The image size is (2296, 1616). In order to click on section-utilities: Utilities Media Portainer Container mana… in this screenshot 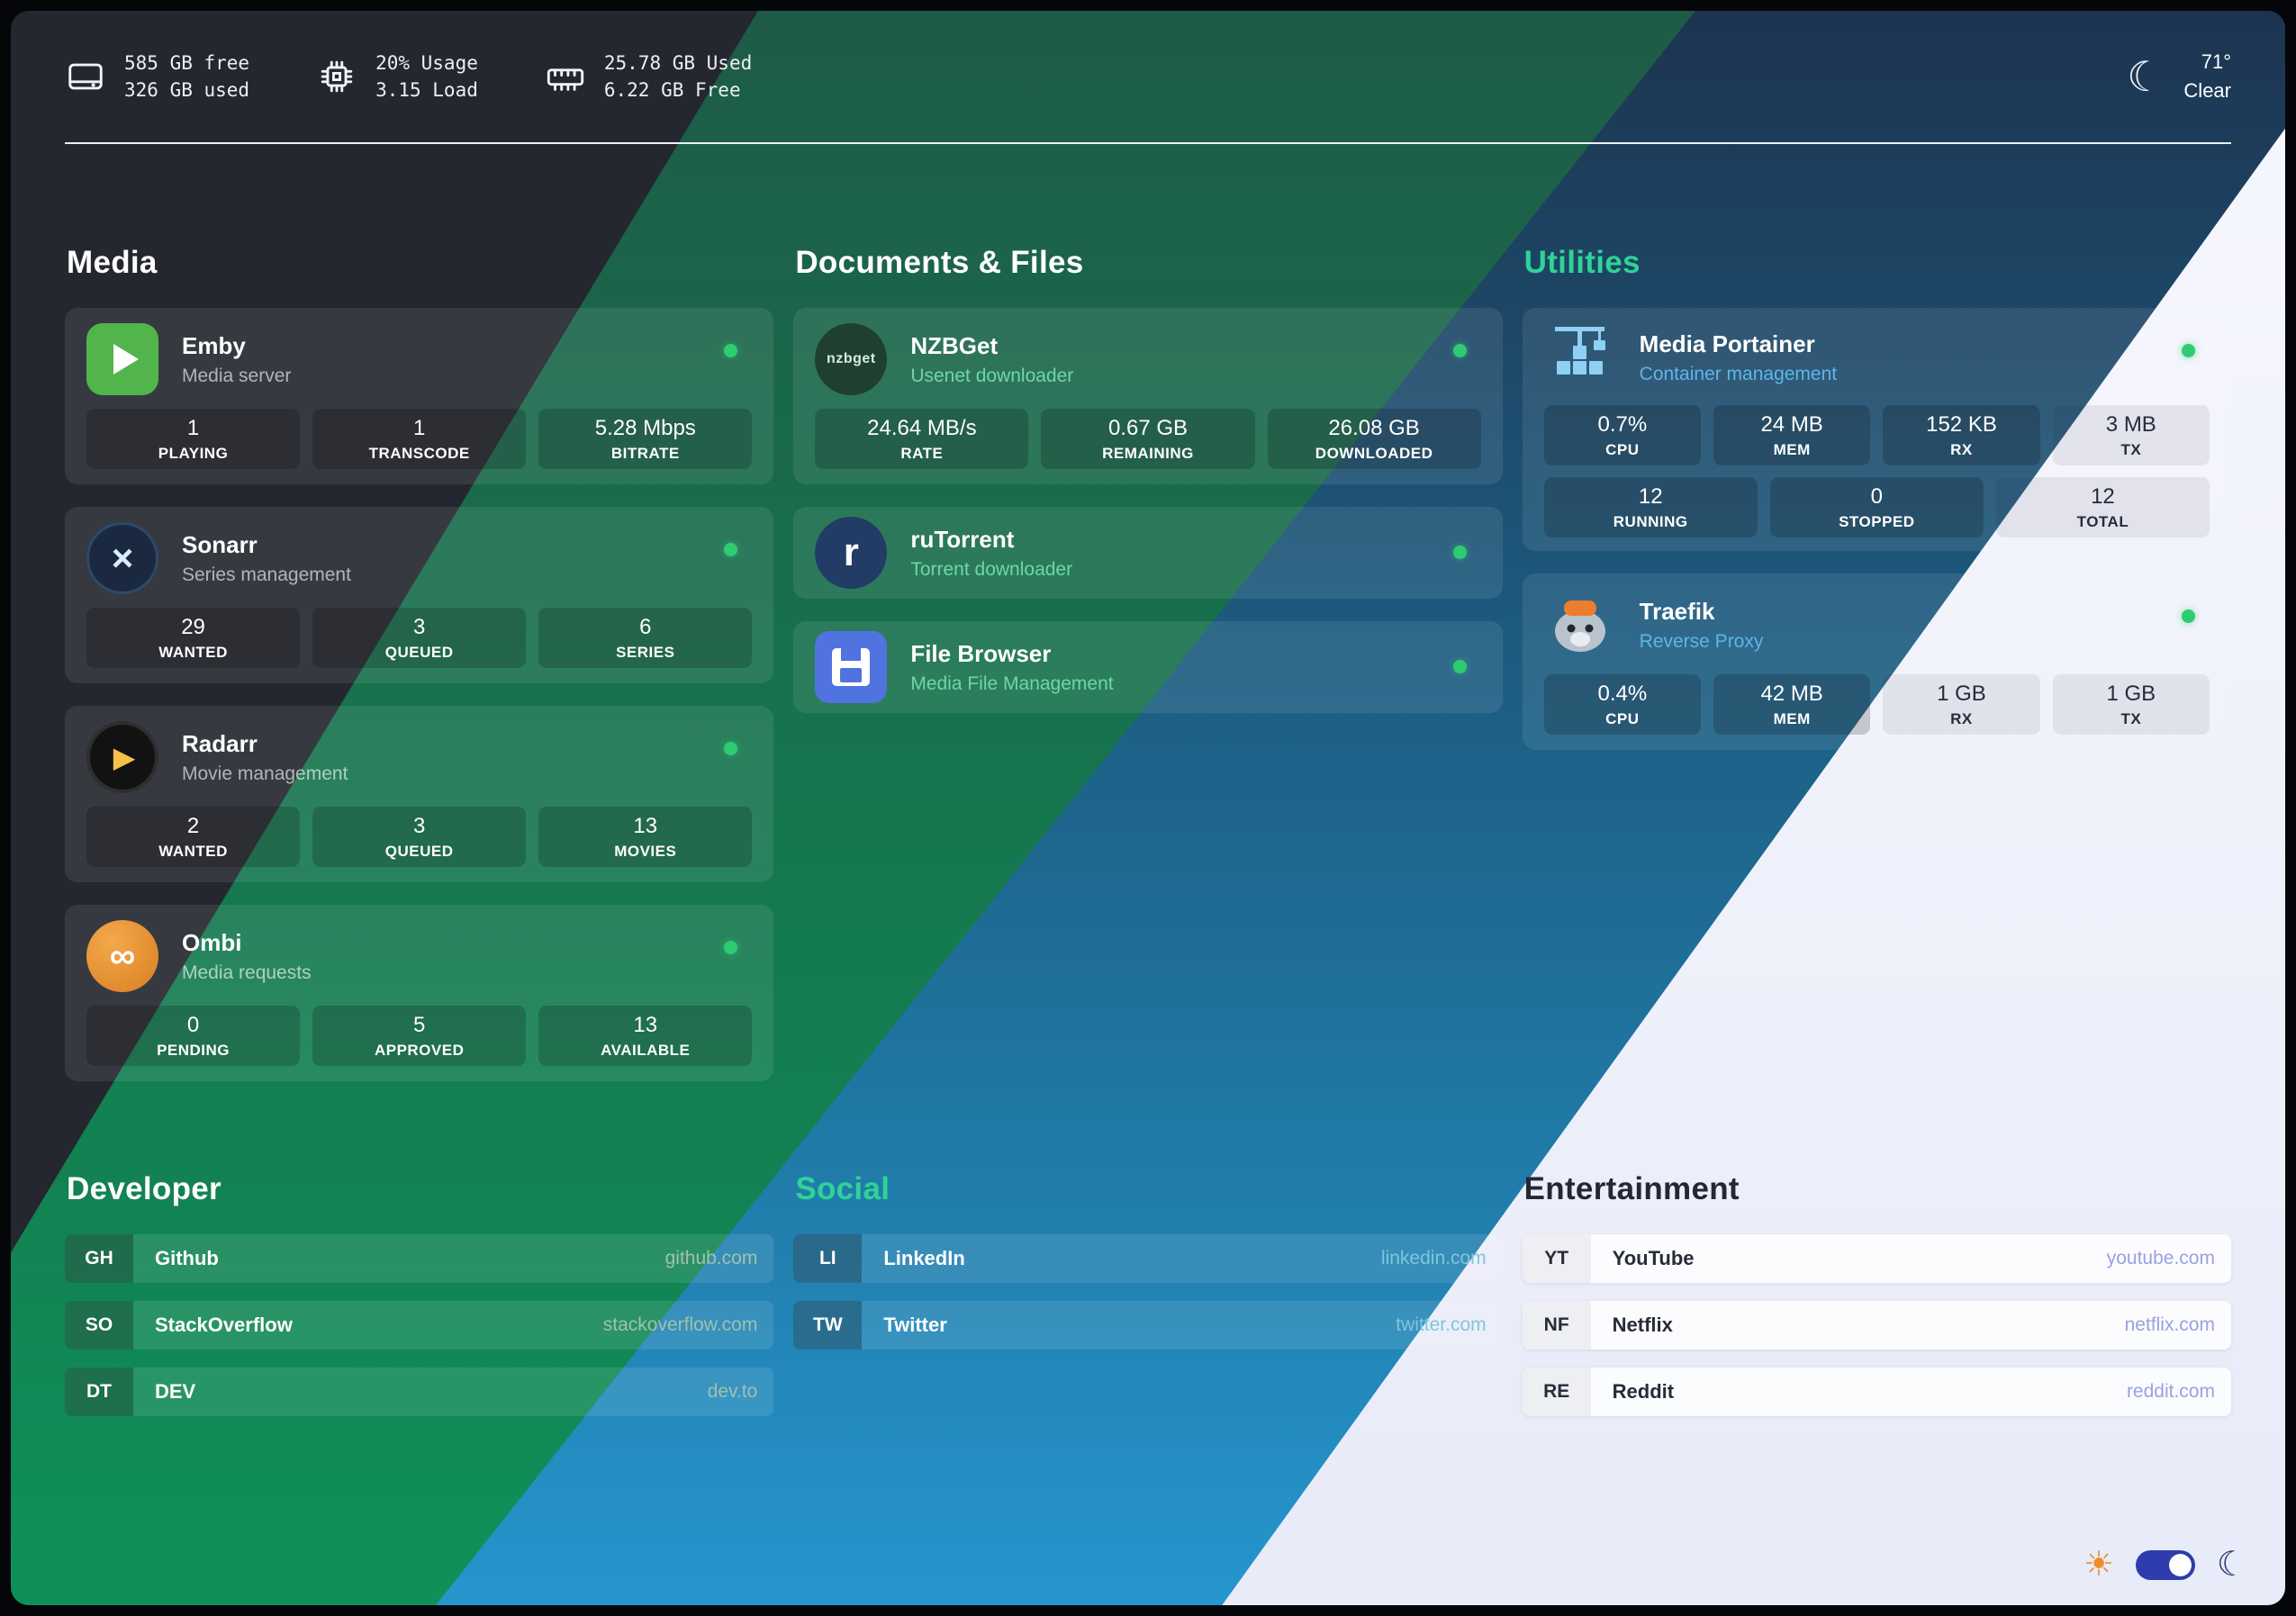, I will do `click(1877, 497)`.